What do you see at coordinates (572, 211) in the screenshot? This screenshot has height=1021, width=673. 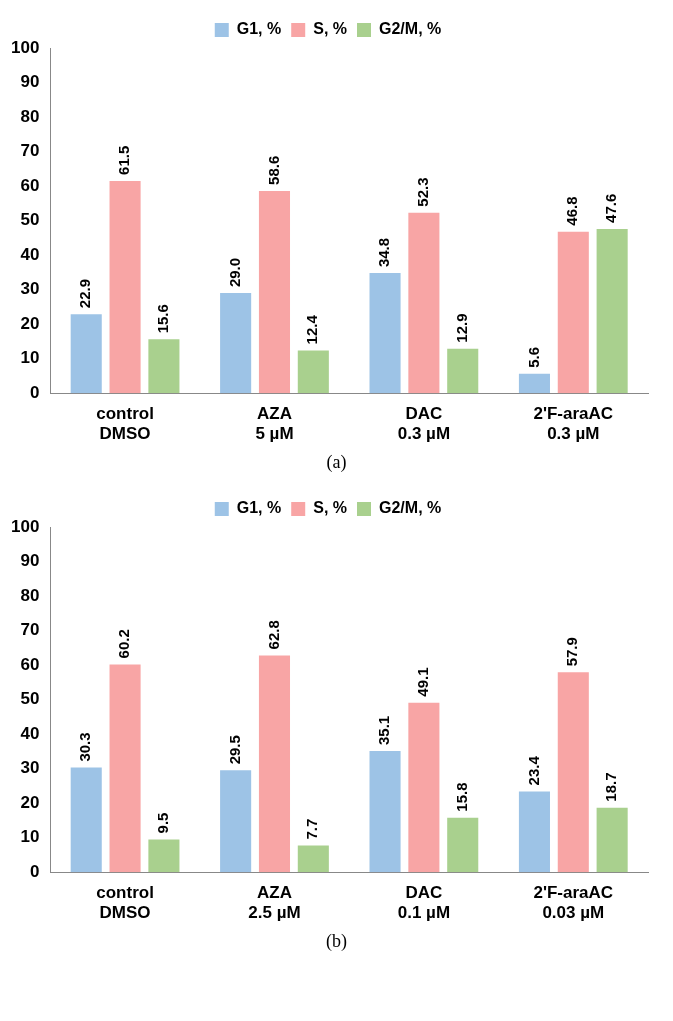 I see `data-label: 46.8` at bounding box center [572, 211].